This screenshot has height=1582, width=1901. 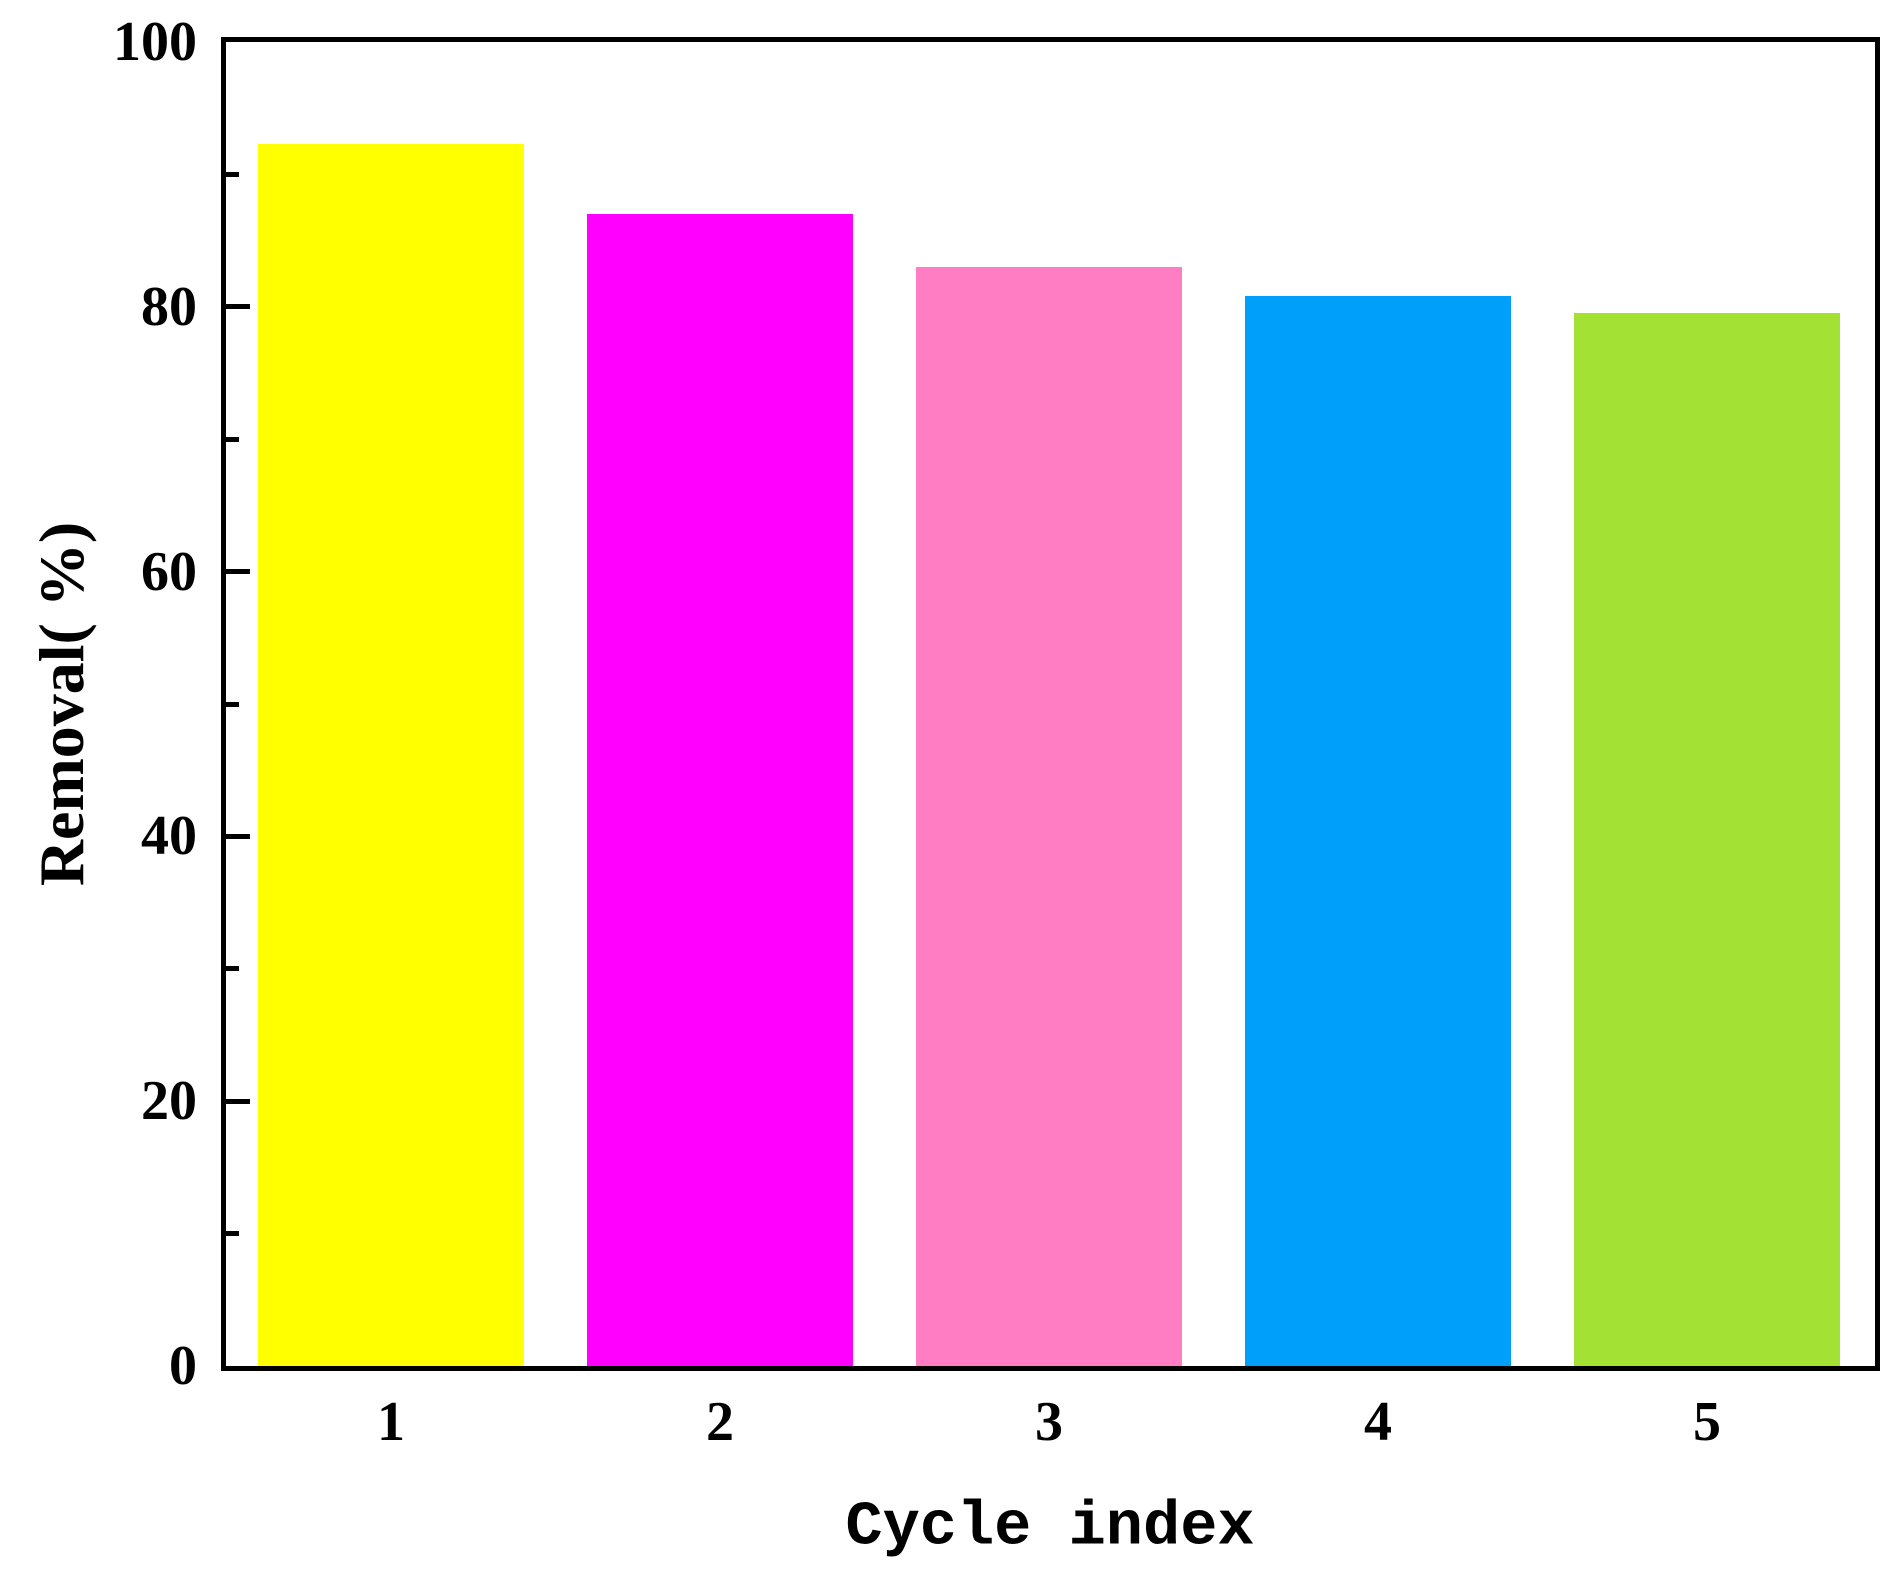 What do you see at coordinates (169, 1101) in the screenshot?
I see `y-tick-label-20: 20` at bounding box center [169, 1101].